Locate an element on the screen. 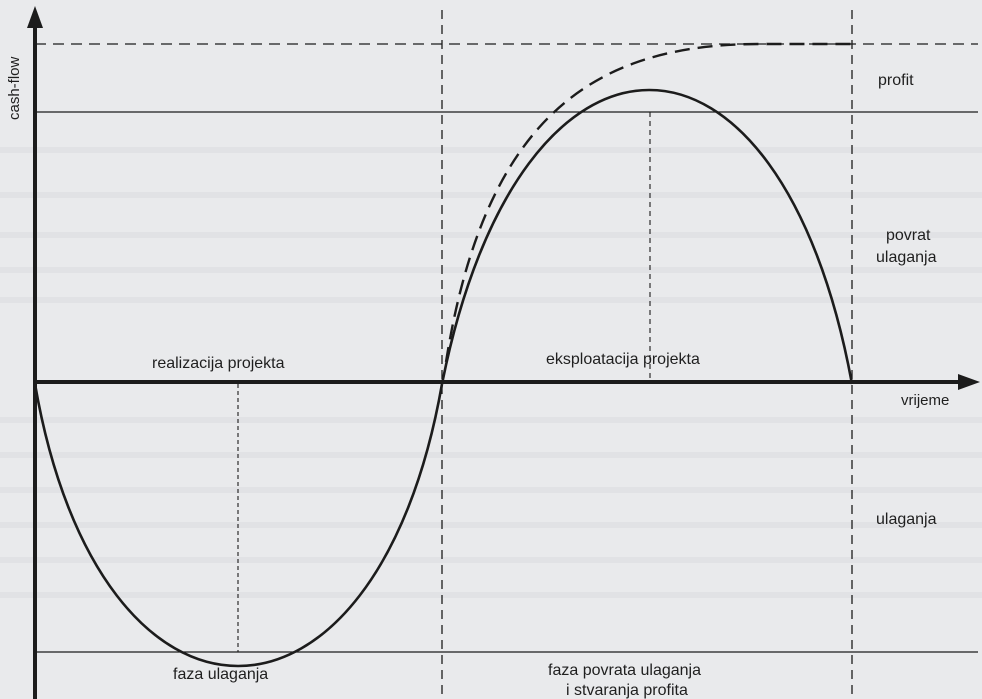 Image resolution: width=982 pixels, height=699 pixels. x-axis-arrow-icon is located at coordinates (969, 382).